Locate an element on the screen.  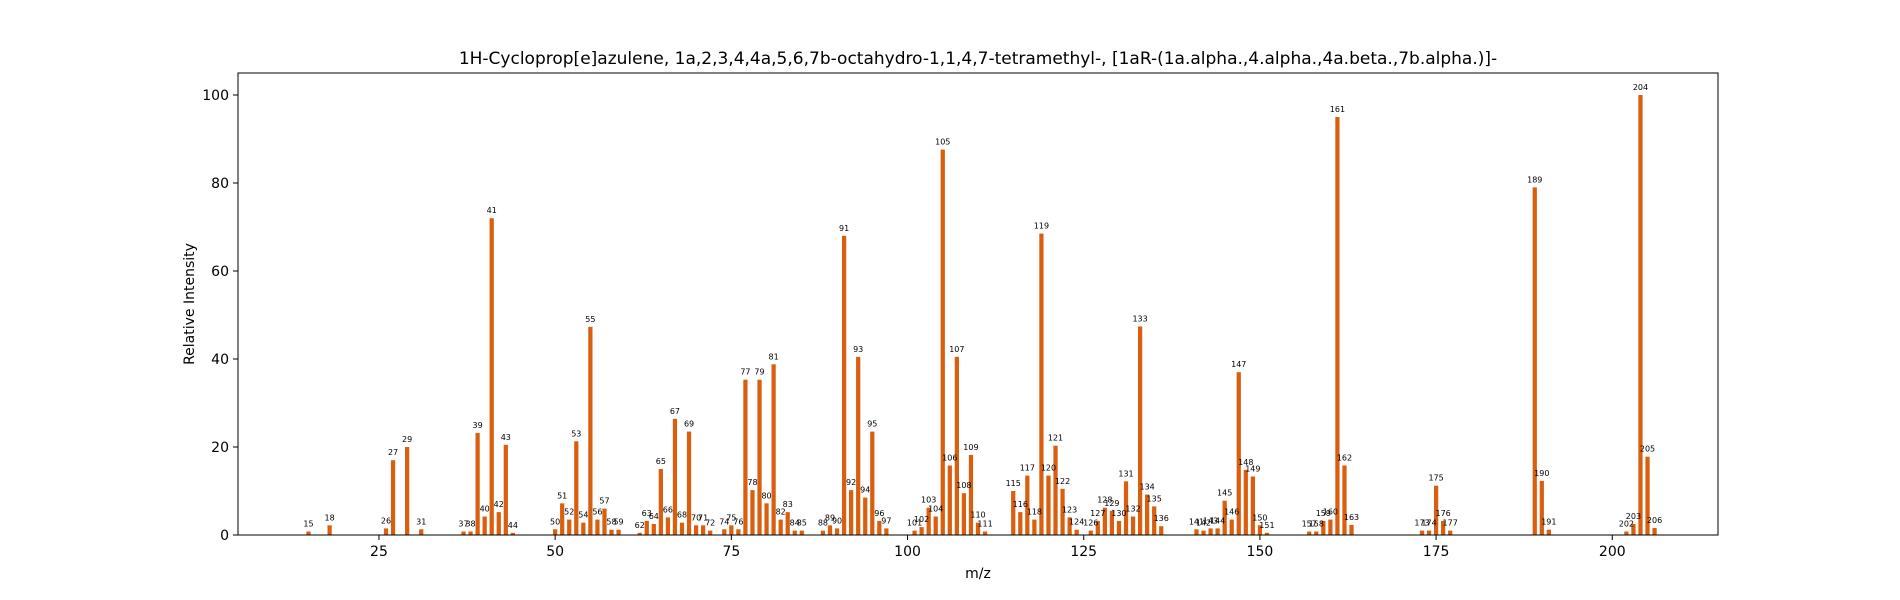
bar-label-mz-132: 132 is located at coordinates (1132, 509).